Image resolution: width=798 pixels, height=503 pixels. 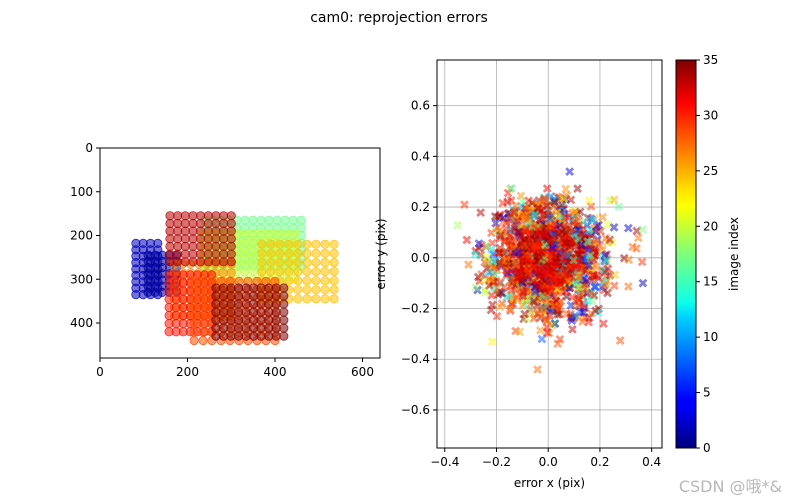 What do you see at coordinates (710, 115) in the screenshot?
I see `colorbar-tick-label: 30` at bounding box center [710, 115].